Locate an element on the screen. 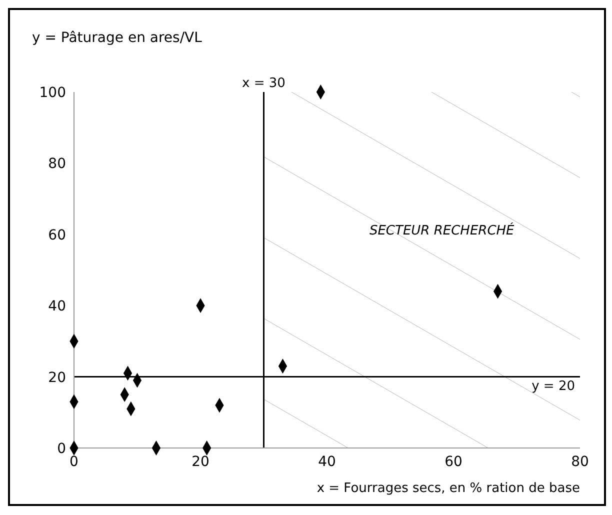 Image resolution: width=612 pixels, height=515 pixels. ref-line-label: x = 30 is located at coordinates (264, 83).